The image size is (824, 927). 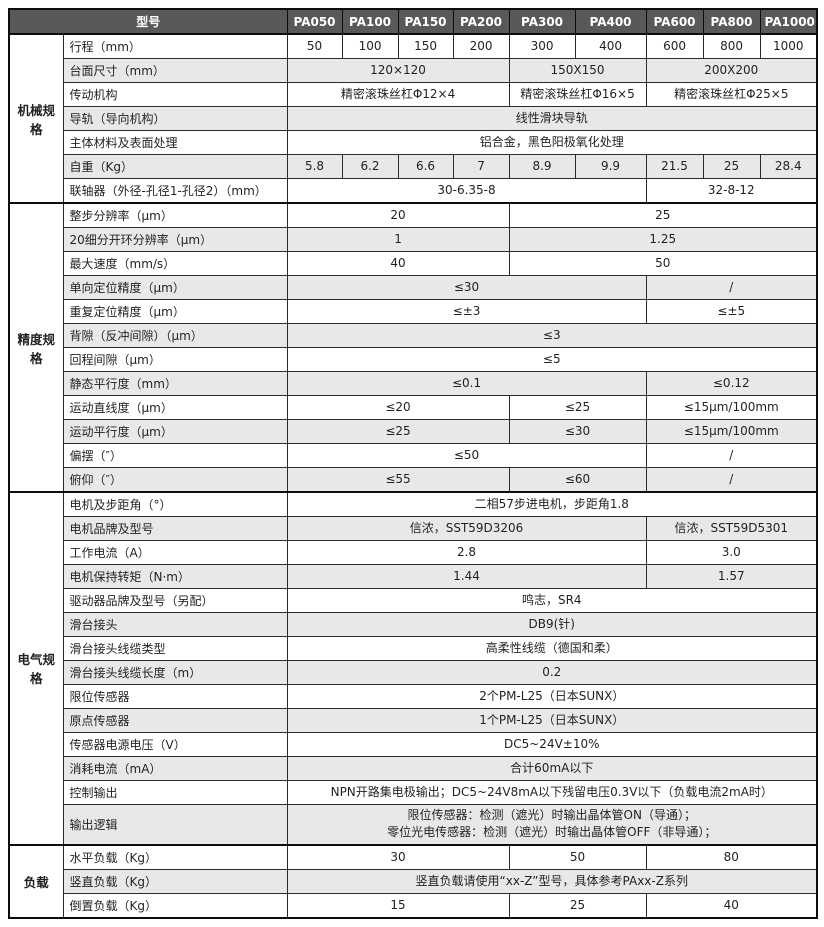 What do you see at coordinates (731, 46) in the screenshot?
I see `spec-value: 800` at bounding box center [731, 46].